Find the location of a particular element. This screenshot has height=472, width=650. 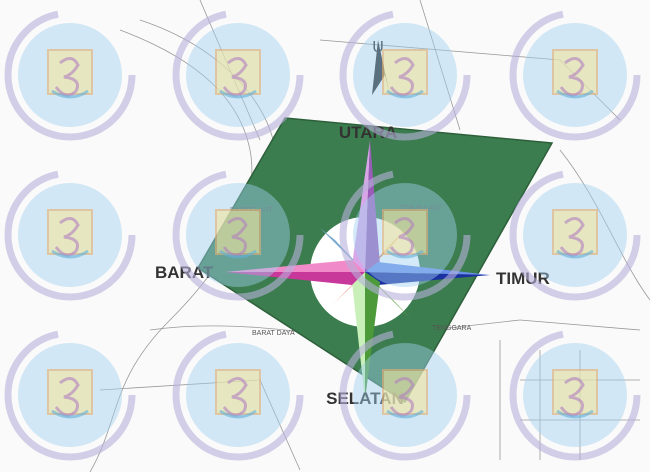

north-arrow is located at coordinates (381, 67).